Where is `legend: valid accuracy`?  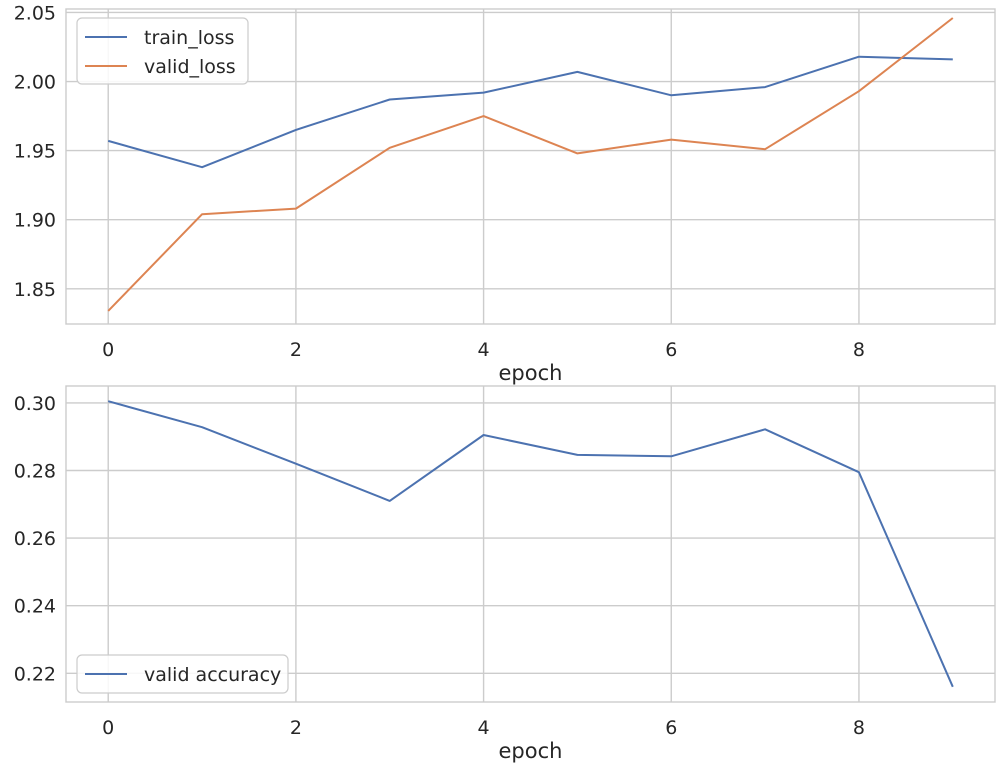 legend: valid accuracy is located at coordinates (182, 674).